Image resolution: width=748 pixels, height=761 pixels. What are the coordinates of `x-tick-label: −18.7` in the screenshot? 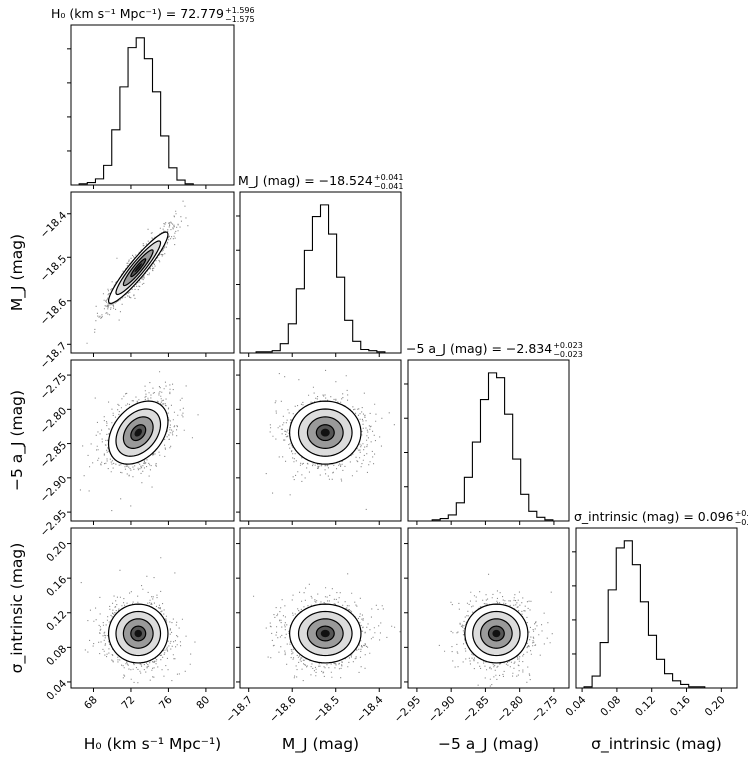 It's located at (239, 709).